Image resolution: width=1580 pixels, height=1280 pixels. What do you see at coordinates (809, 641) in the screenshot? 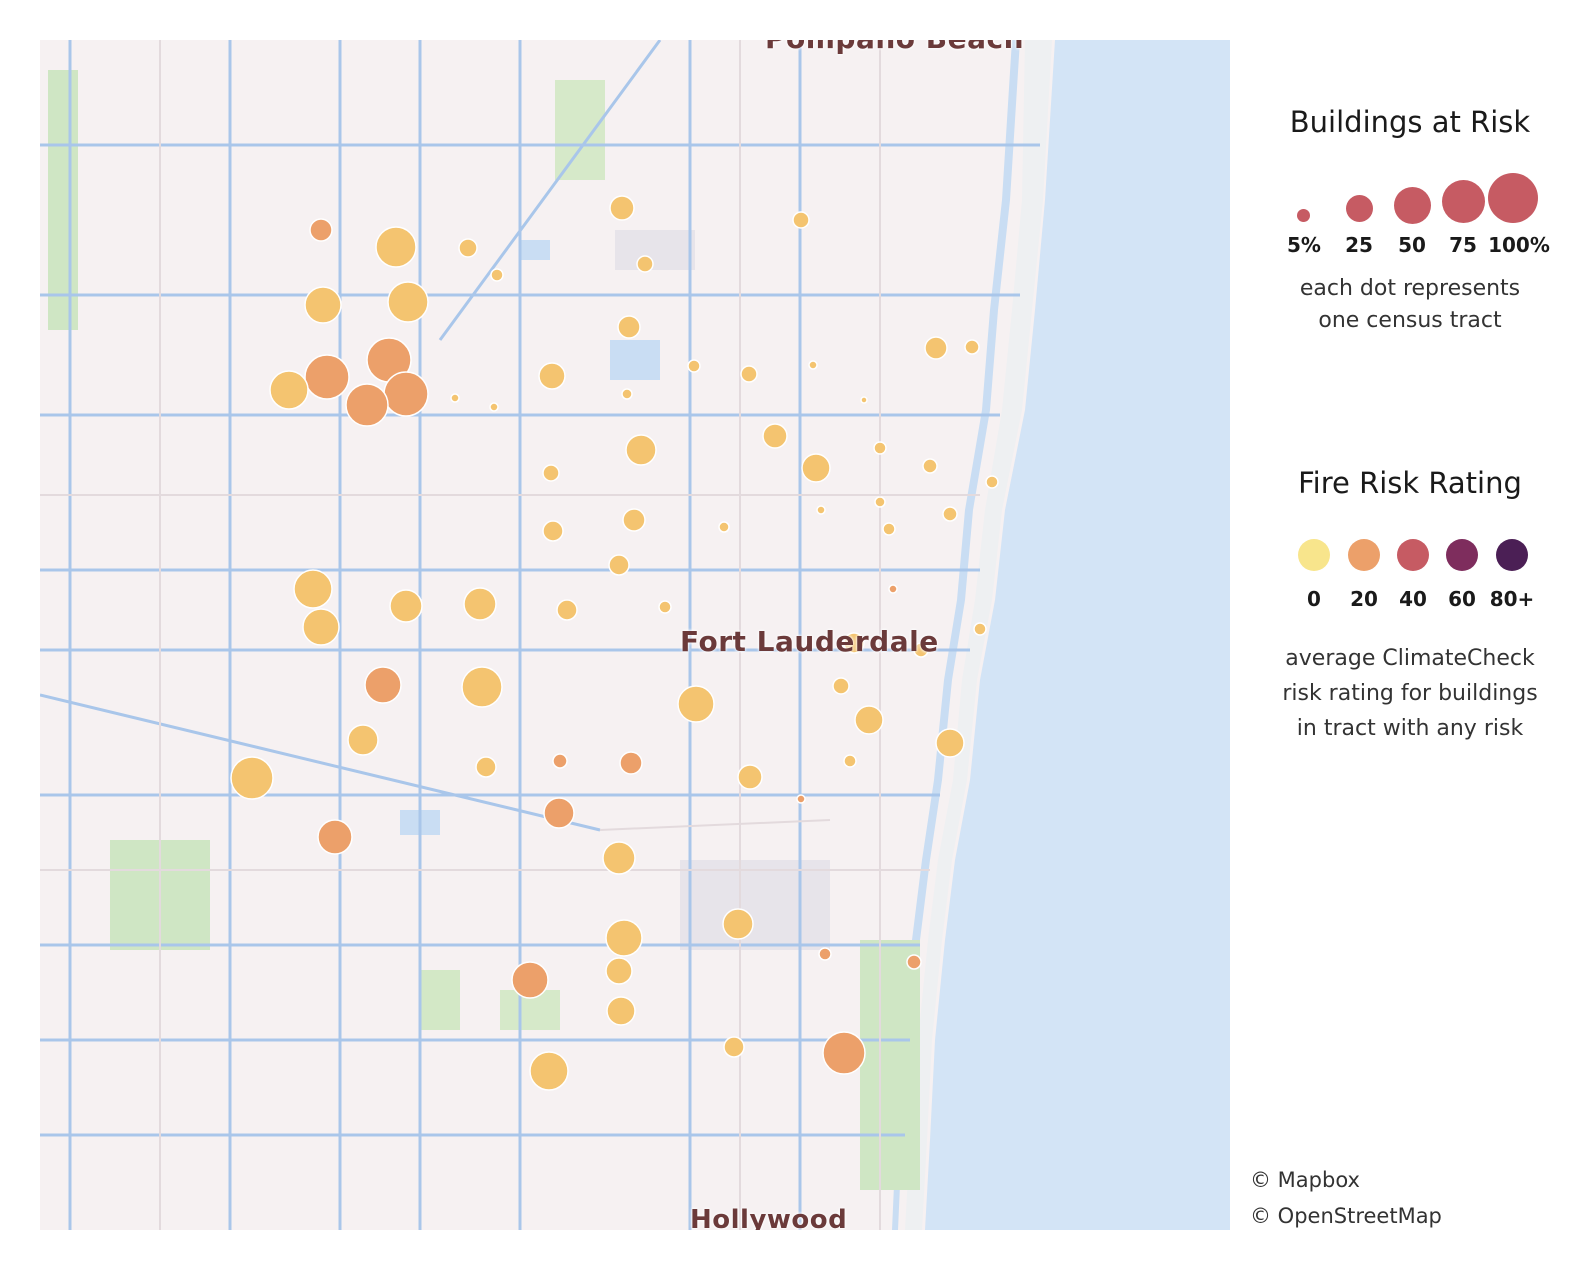
I see `place-label-fort-lauderdale: Fort Lauderdale` at bounding box center [809, 641].